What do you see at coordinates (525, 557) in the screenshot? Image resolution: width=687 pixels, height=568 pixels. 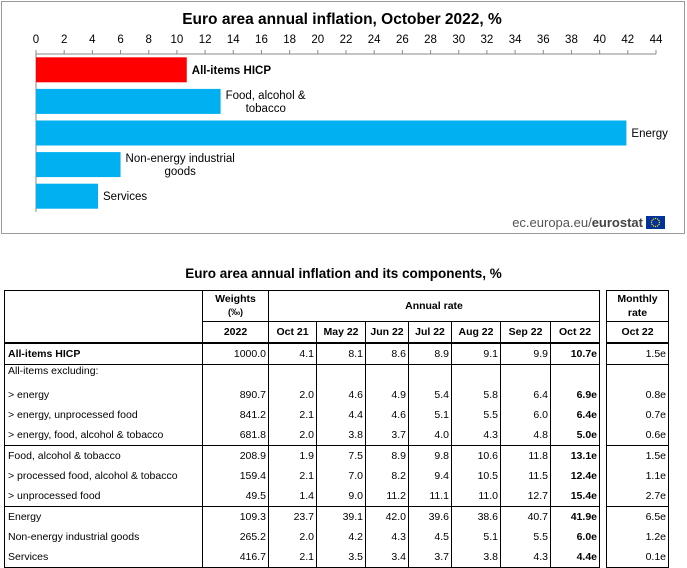 I see `row-value-5: 4.3` at bounding box center [525, 557].